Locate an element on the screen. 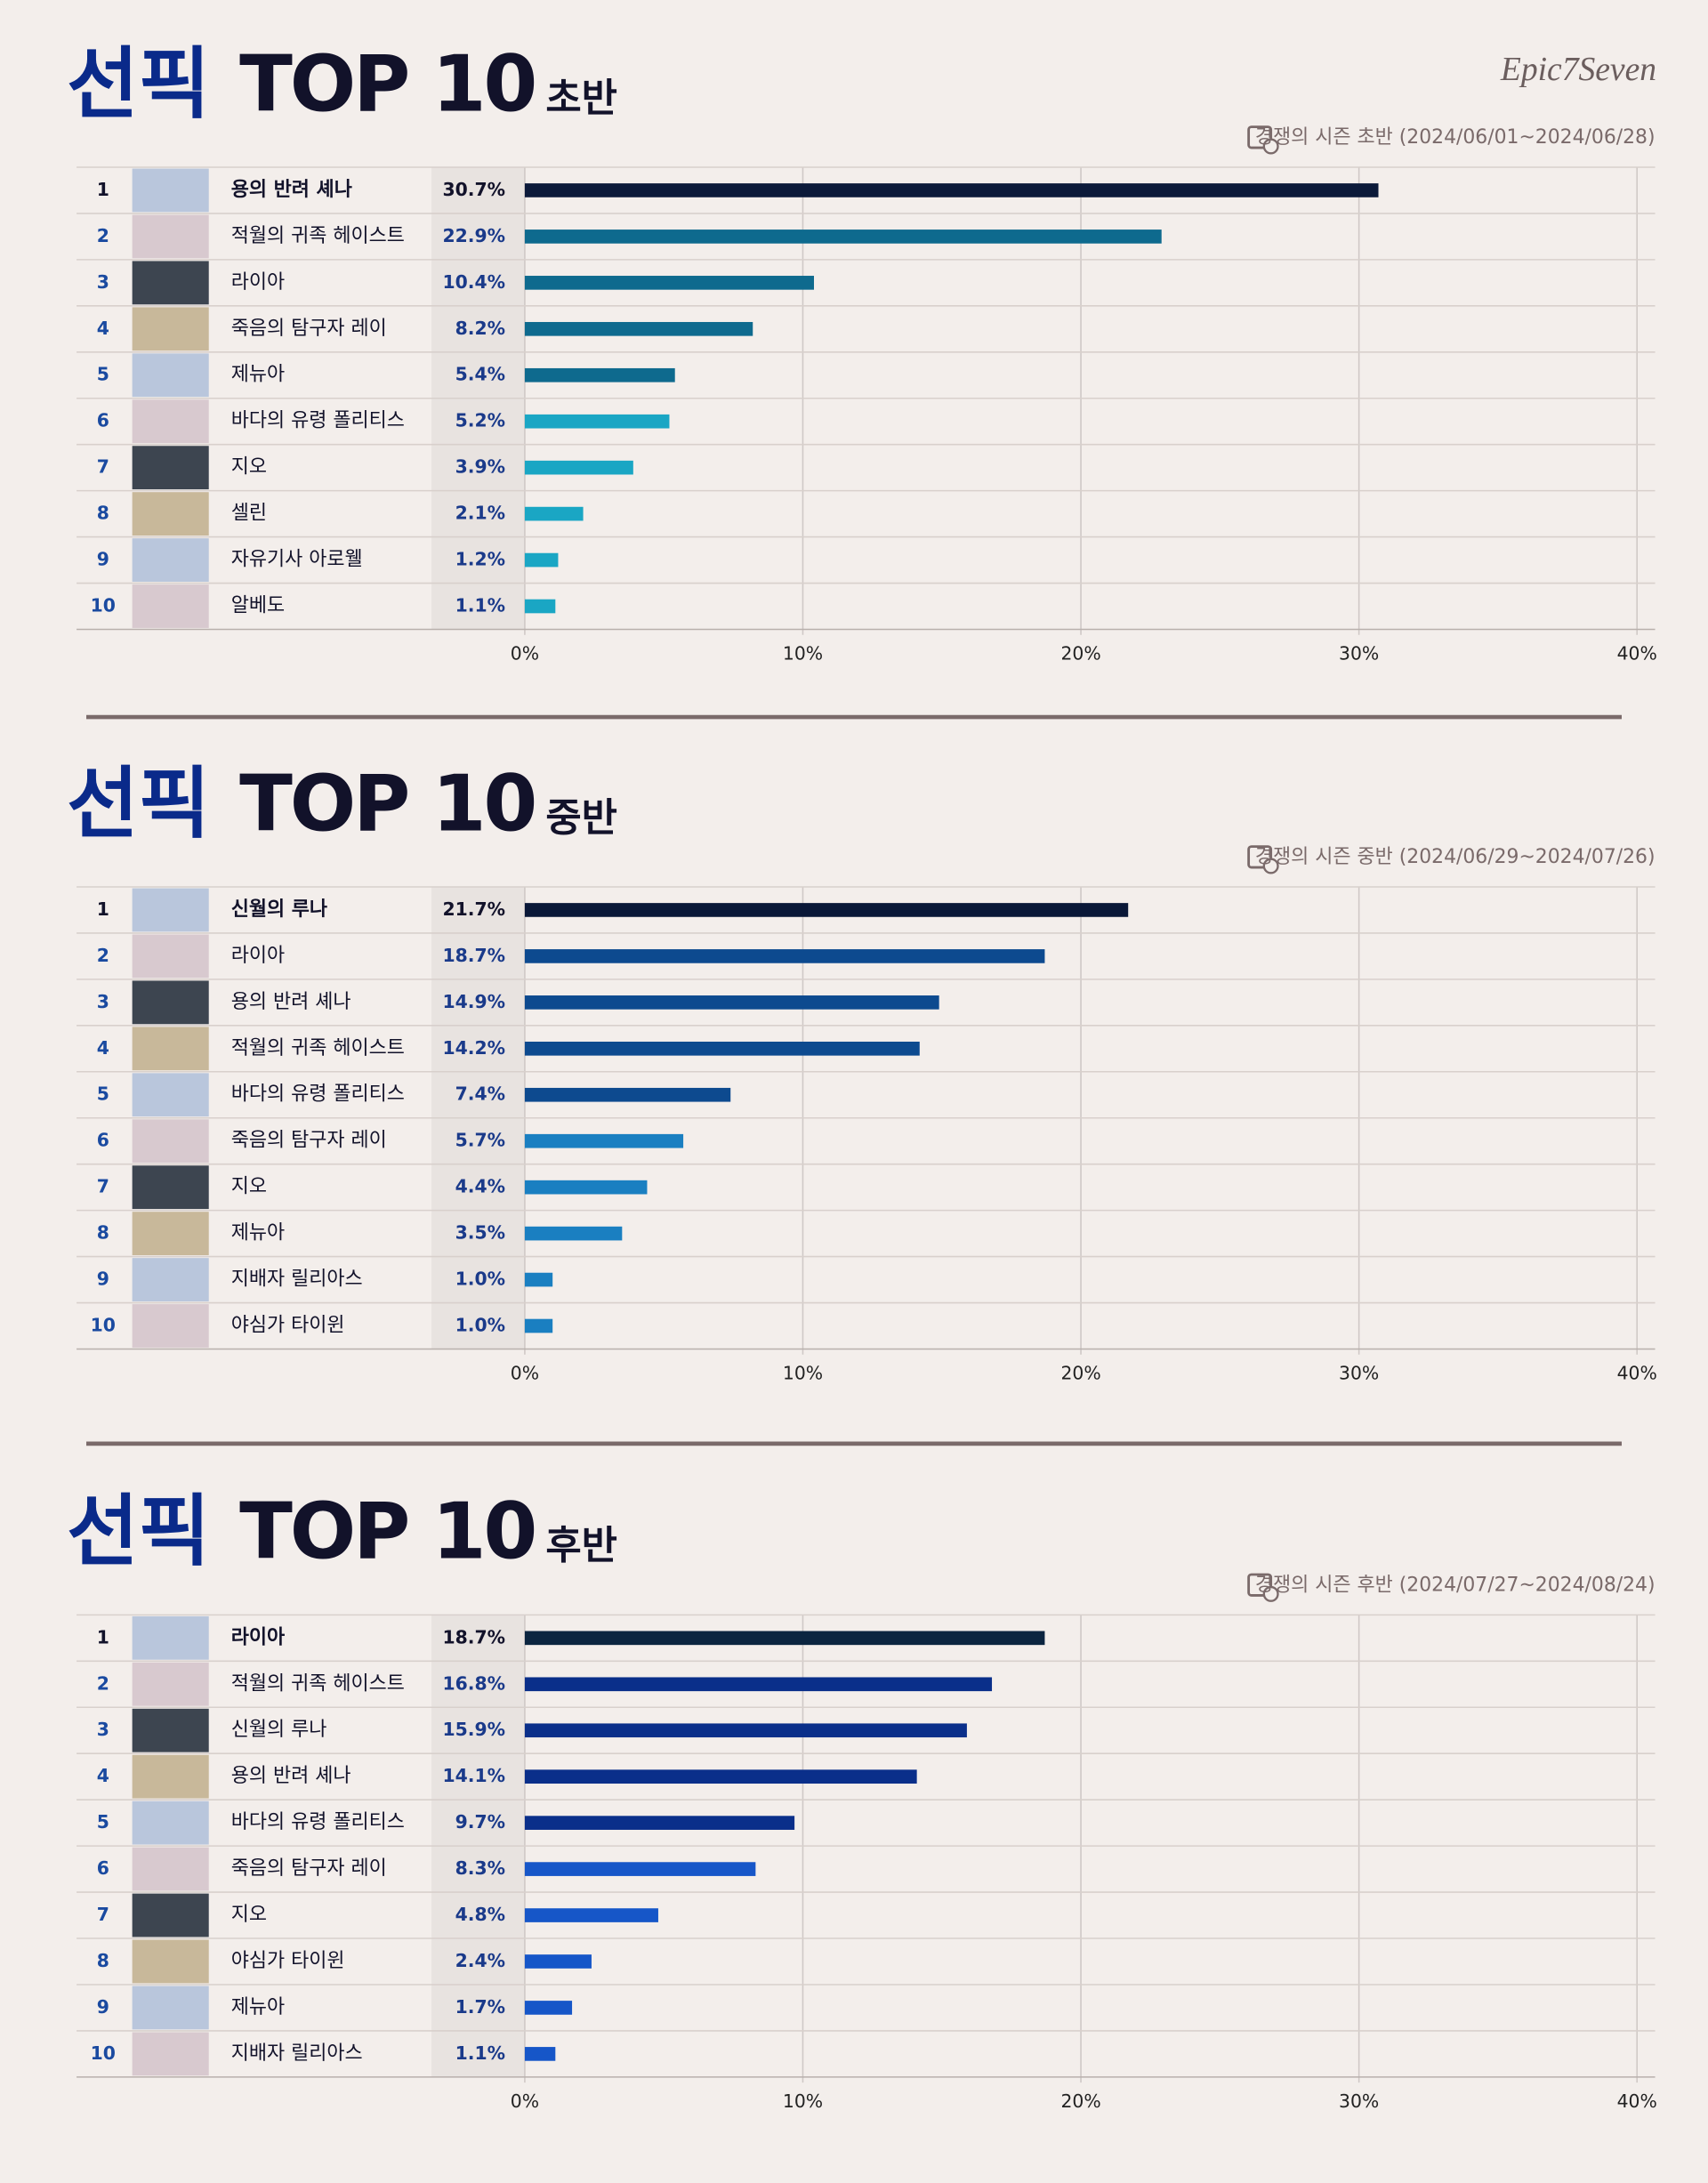 This screenshot has width=1708, height=2183. value-label: 16.8% is located at coordinates (473, 1683).